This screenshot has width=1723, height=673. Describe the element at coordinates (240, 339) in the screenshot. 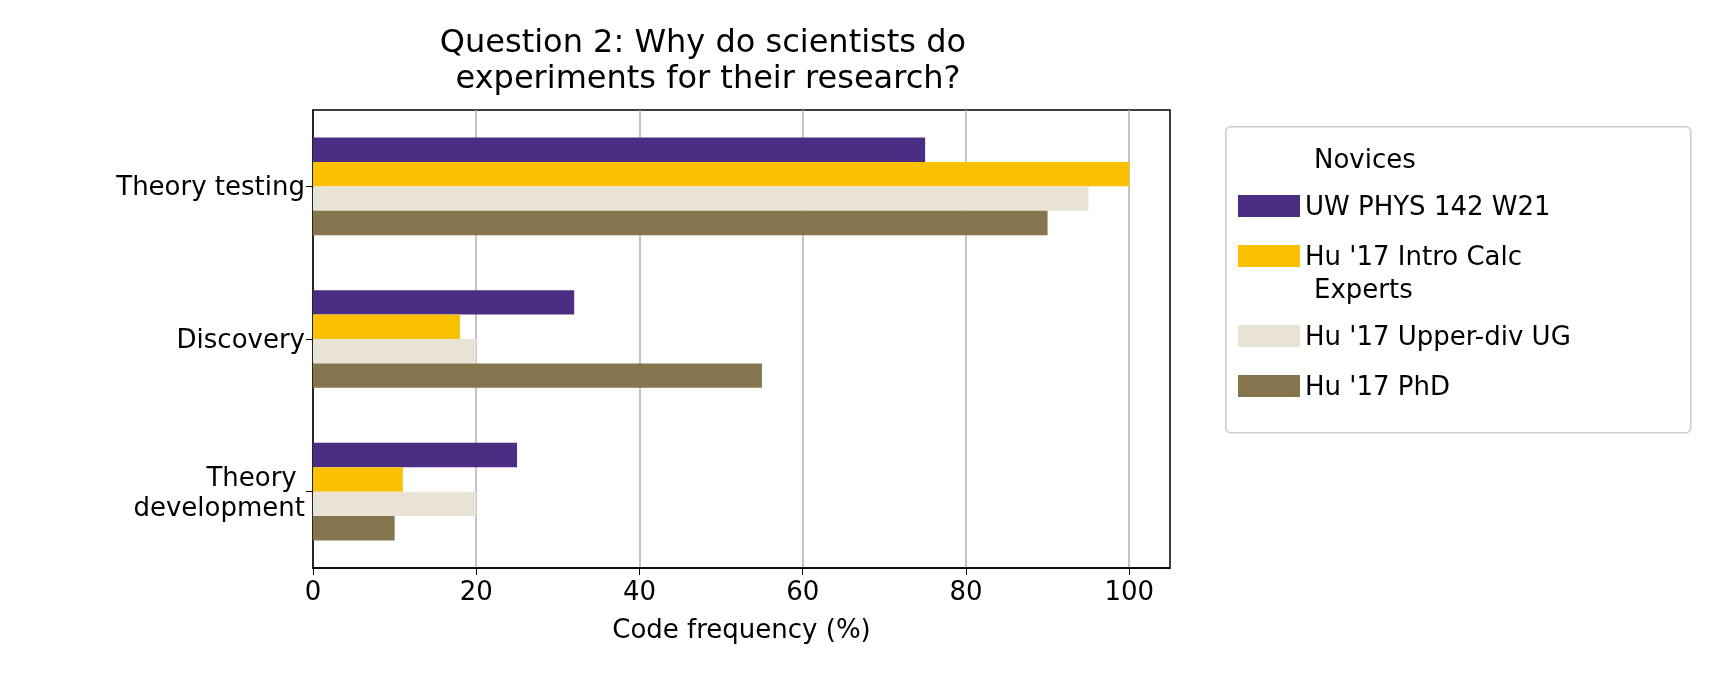

I see `y-tick-label: Discovery` at that location.